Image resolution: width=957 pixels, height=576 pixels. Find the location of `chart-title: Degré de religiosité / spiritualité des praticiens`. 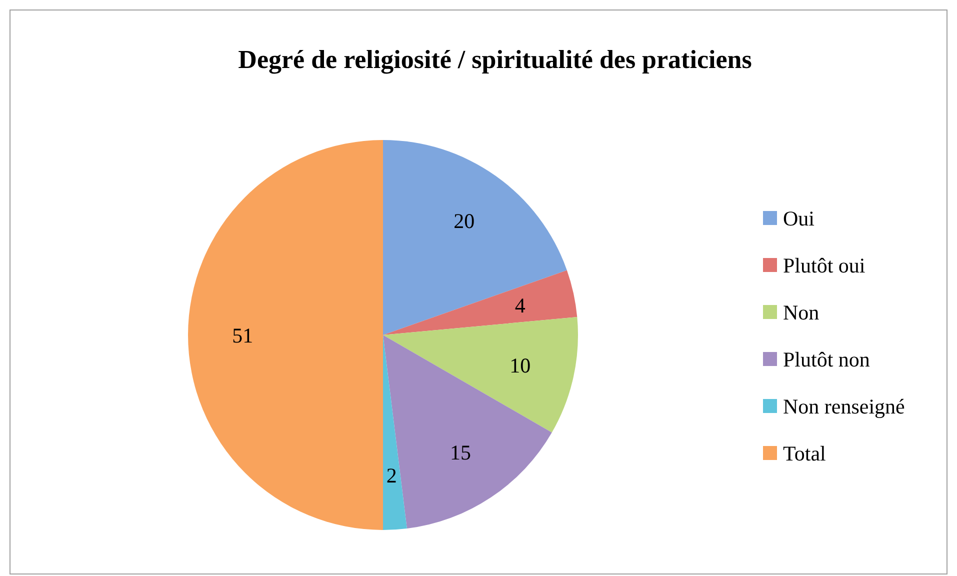

chart-title: Degré de religiosité / spiritualité des praticiens is located at coordinates (495, 59).